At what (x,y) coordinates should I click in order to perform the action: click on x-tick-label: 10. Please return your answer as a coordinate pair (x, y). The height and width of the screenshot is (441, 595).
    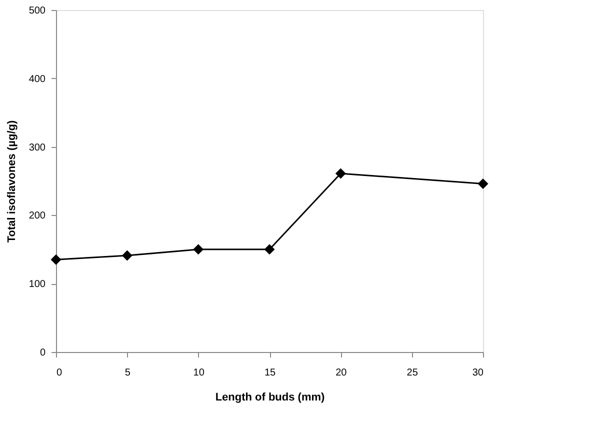
    Looking at the image, I should click on (199, 373).